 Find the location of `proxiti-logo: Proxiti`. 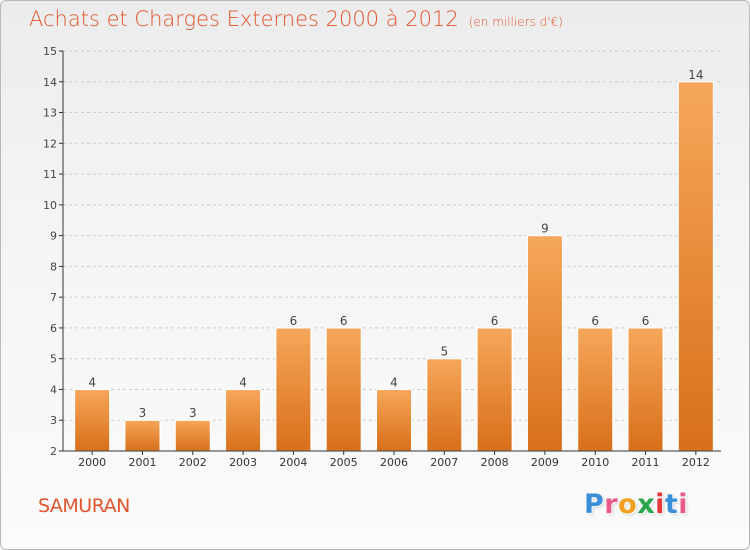

proxiti-logo: Proxiti is located at coordinates (636, 504).